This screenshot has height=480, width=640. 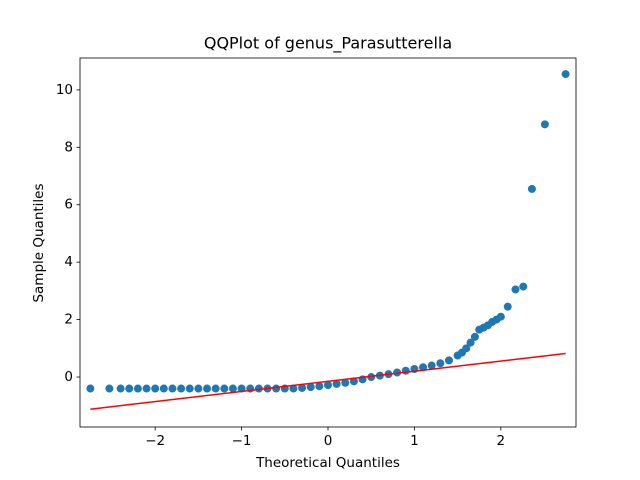 What do you see at coordinates (155, 441) in the screenshot?
I see `x-tick-label: −2` at bounding box center [155, 441].